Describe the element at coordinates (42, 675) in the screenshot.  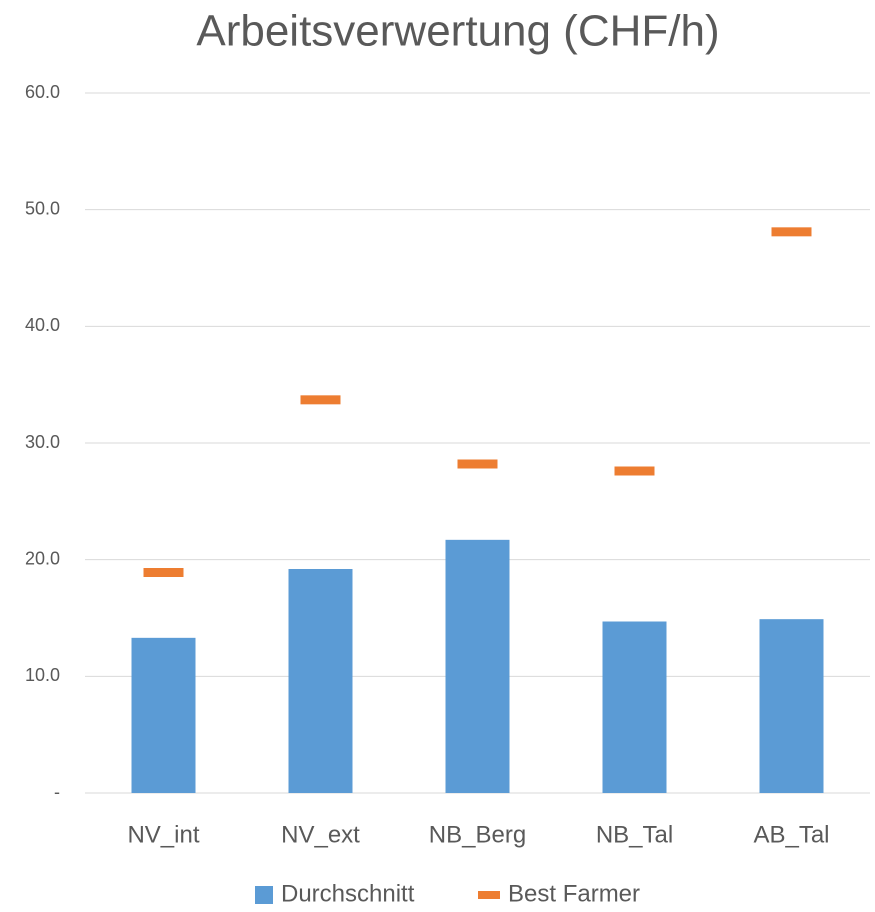
I see `y-tick-label: 10.0` at that location.